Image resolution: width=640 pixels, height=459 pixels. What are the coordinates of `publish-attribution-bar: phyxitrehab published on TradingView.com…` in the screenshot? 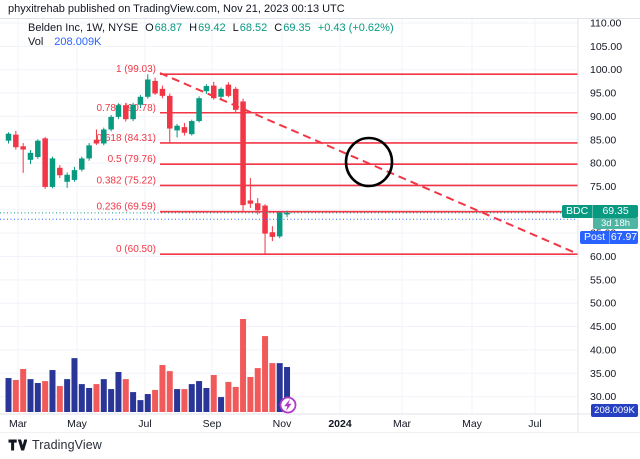 It's located at (320, 9).